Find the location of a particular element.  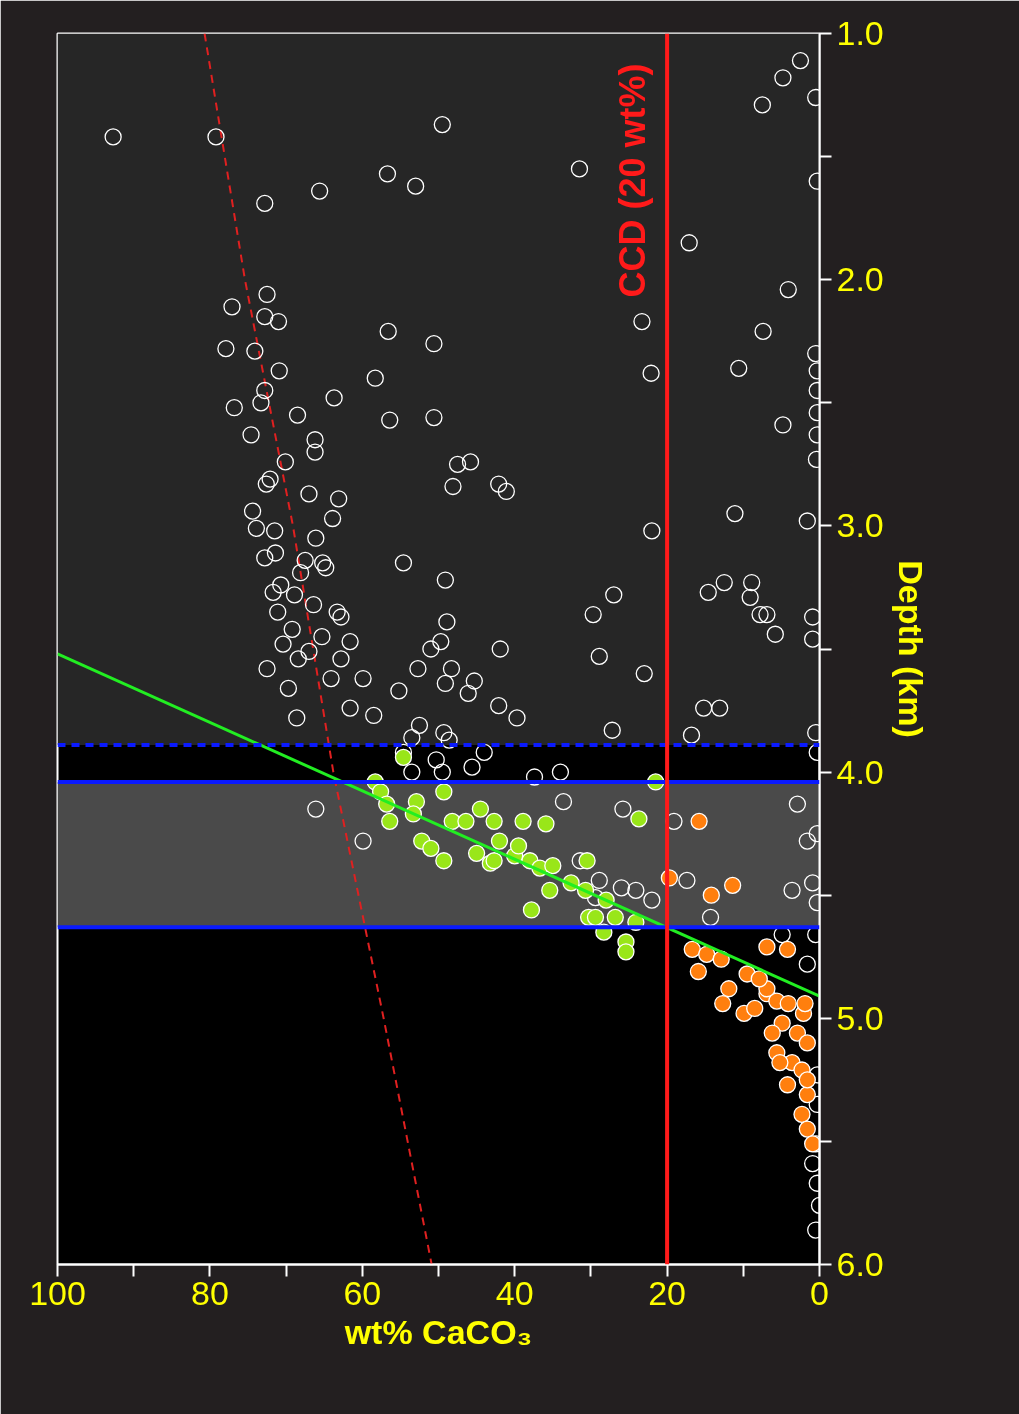

y-tick-label: 2.0 is located at coordinates (860, 279).